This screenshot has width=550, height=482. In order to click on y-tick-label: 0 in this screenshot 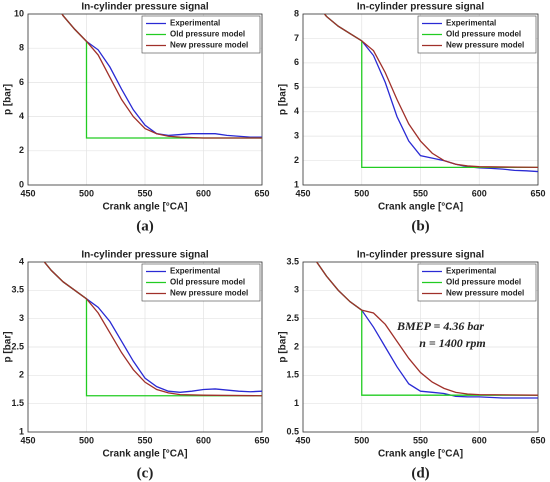, I will do `click(21, 184)`.